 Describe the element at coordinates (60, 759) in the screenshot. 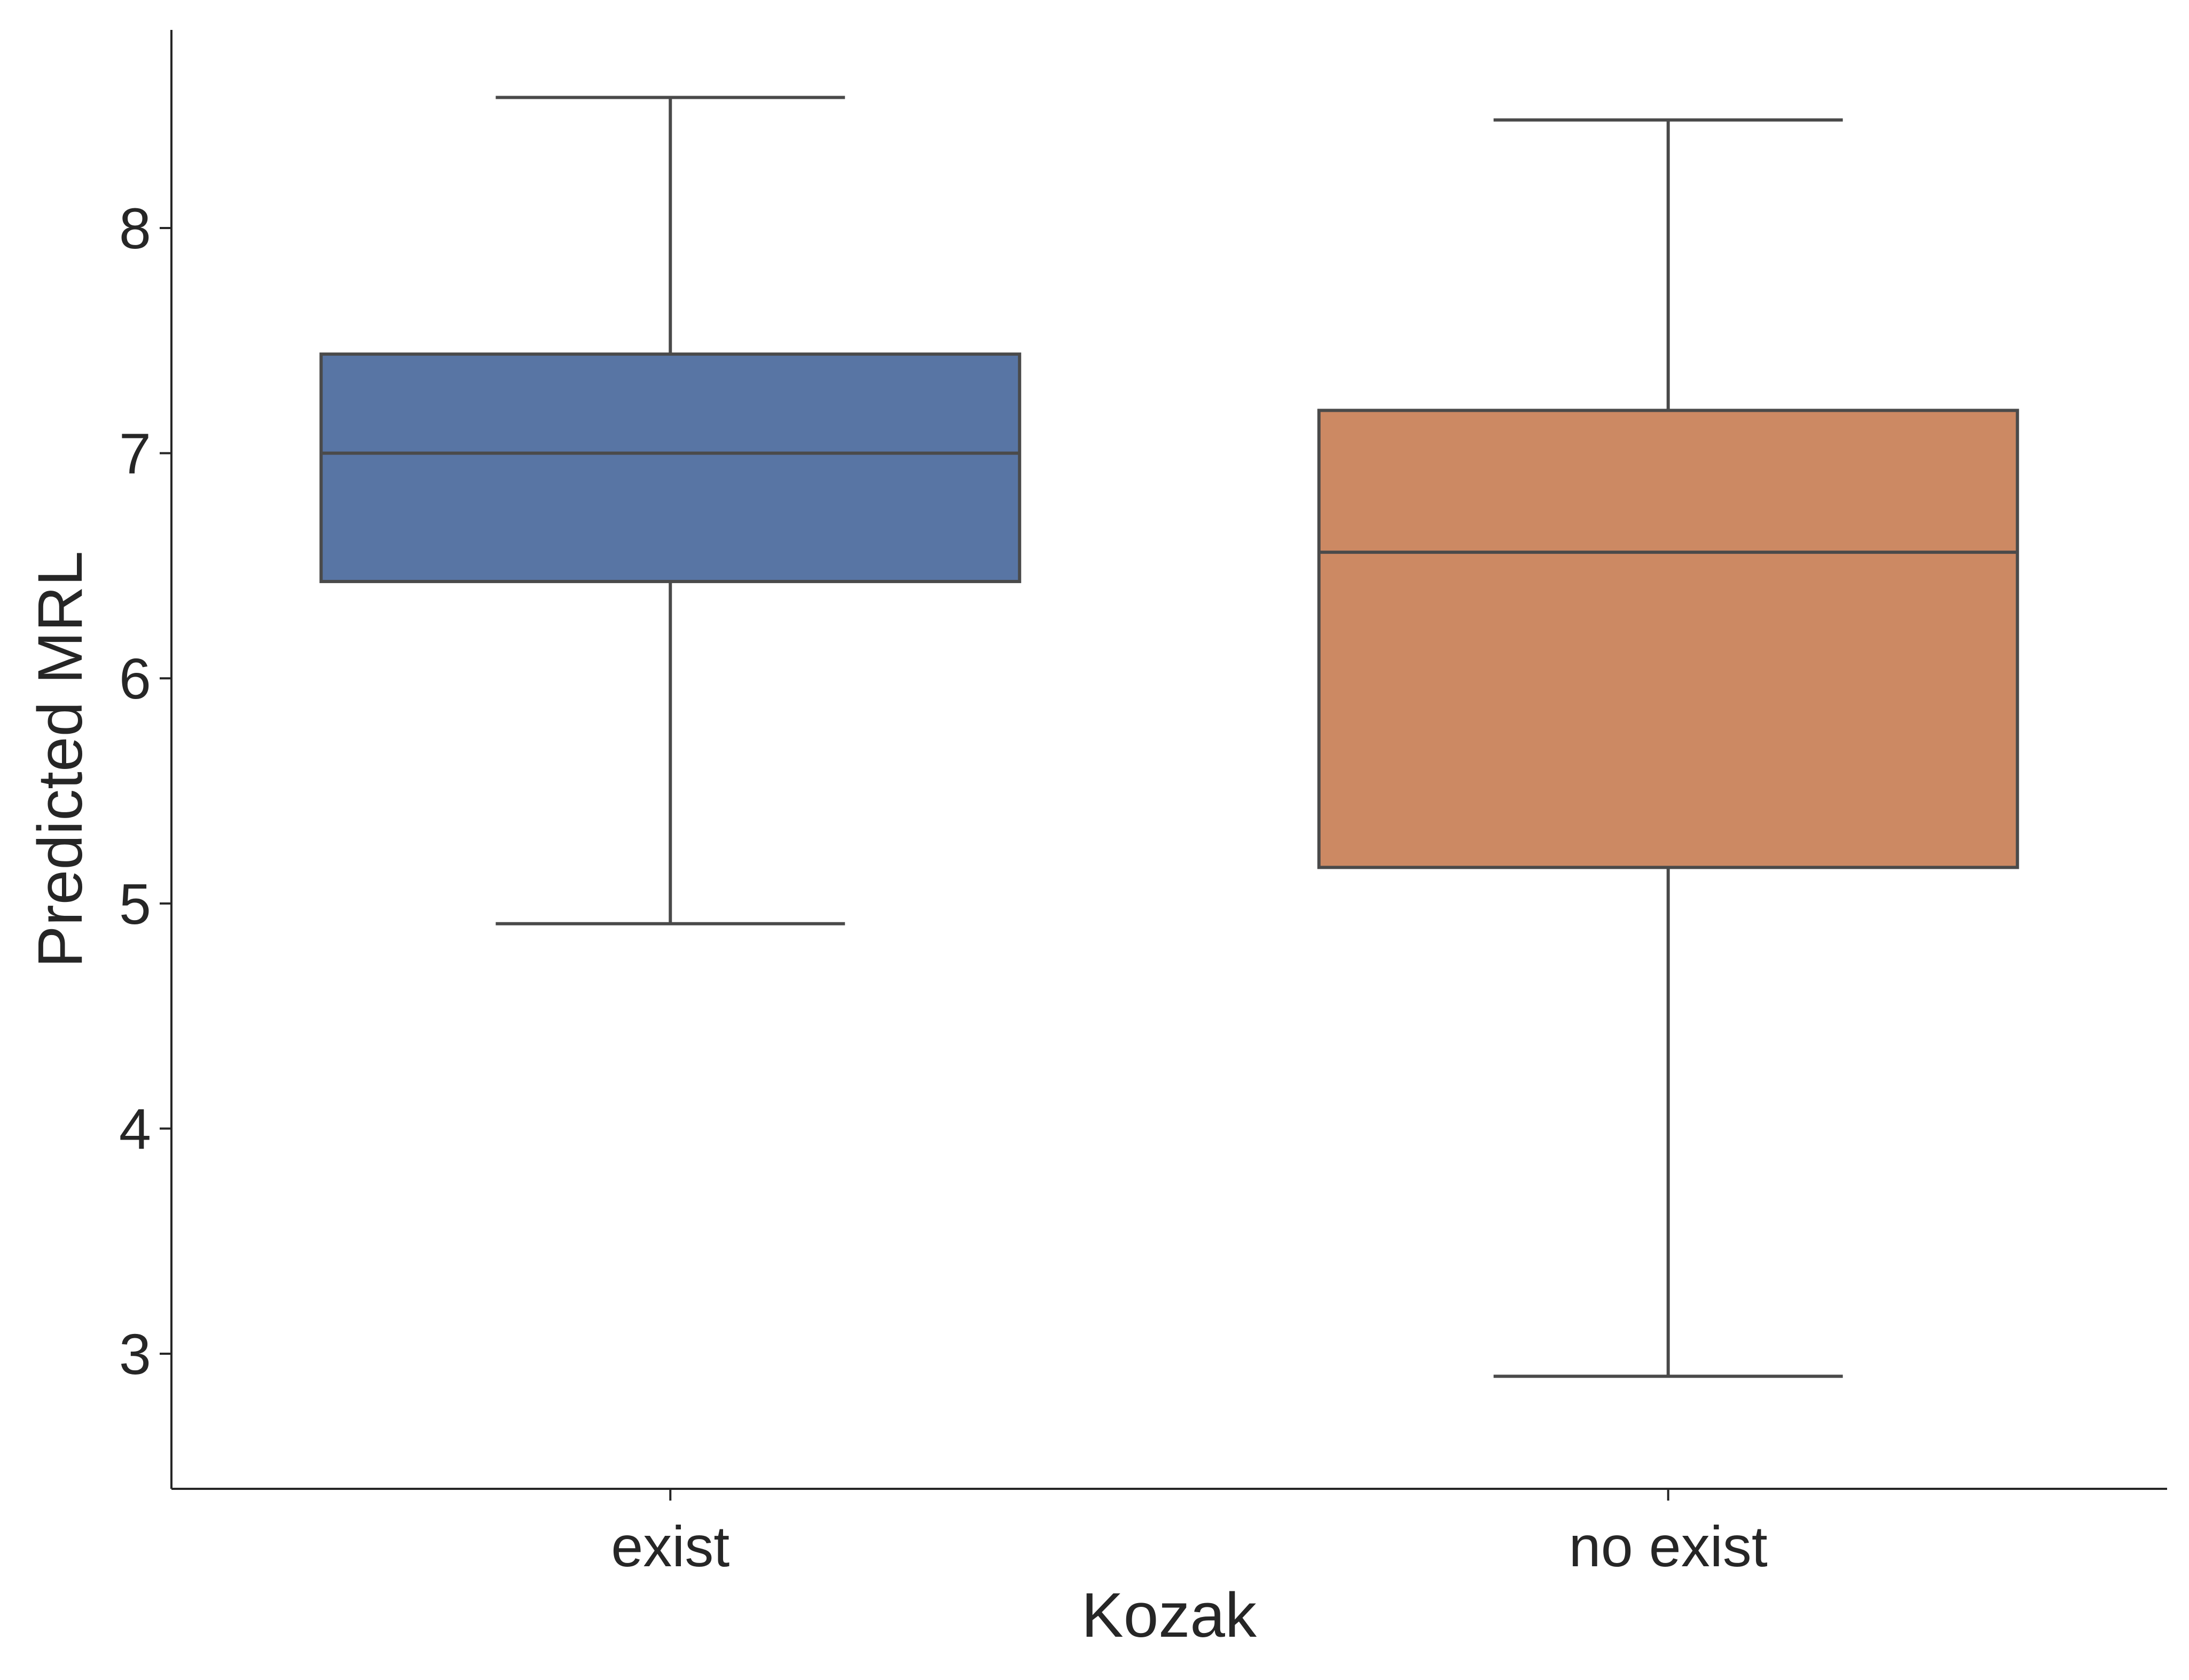

I see `y-axis-title: Predicted MRL` at that location.